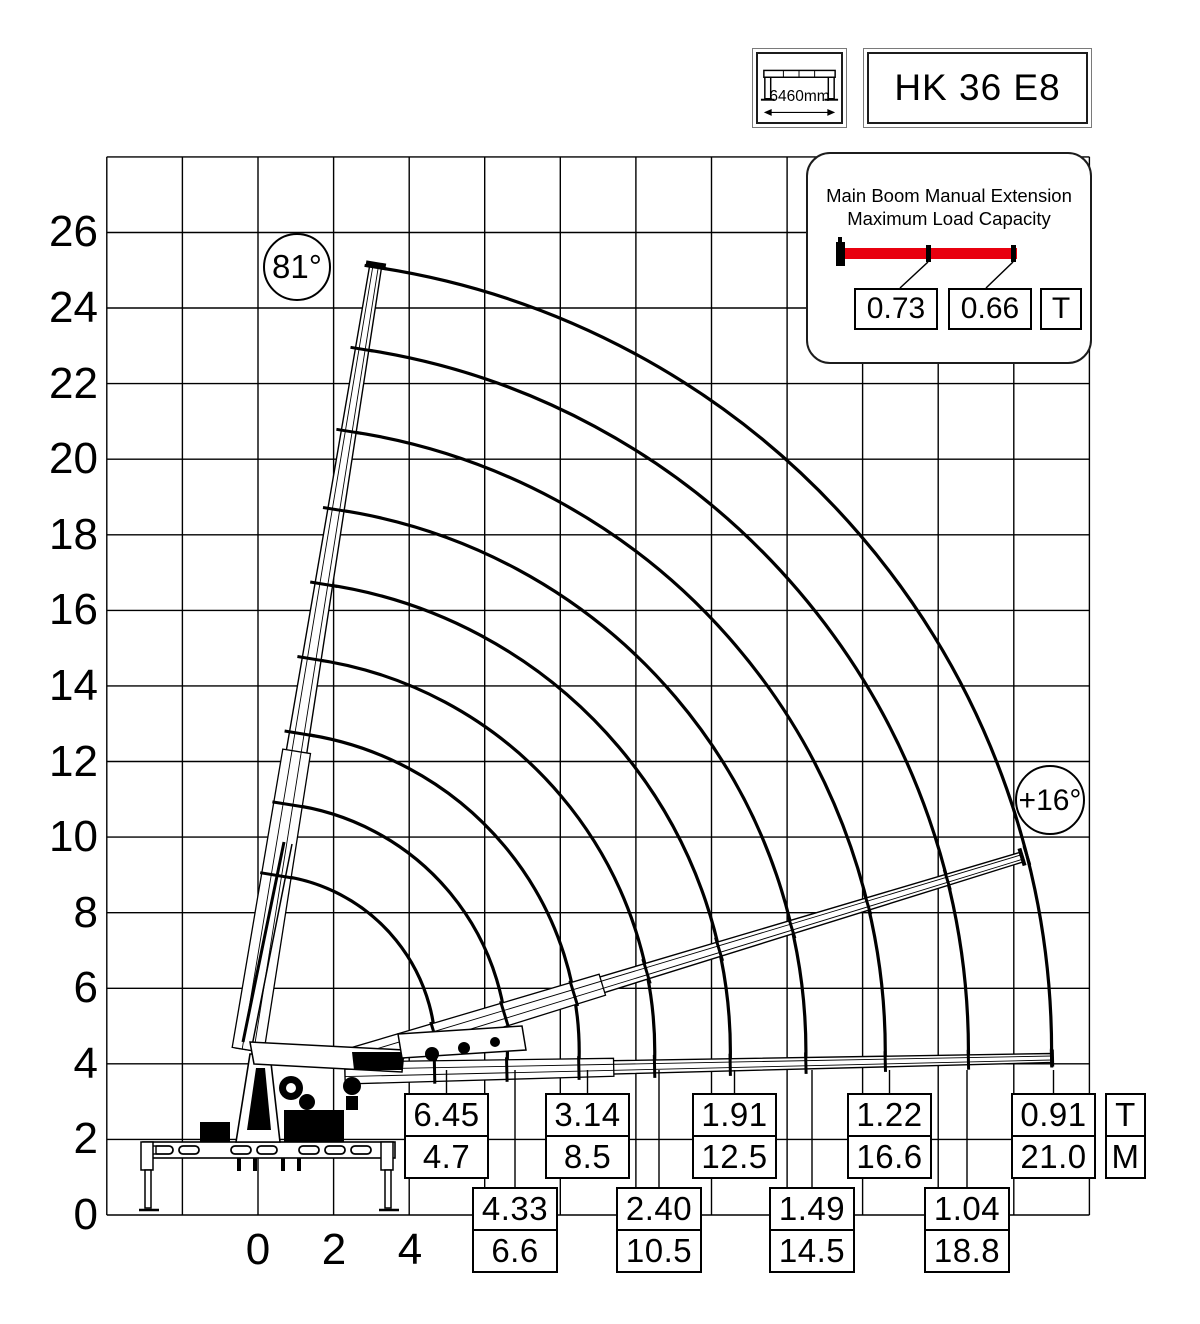 The height and width of the screenshot is (1324, 1200). What do you see at coordinates (812, 1250) in the screenshot?
I see `outreach-value: 14.5` at bounding box center [812, 1250].